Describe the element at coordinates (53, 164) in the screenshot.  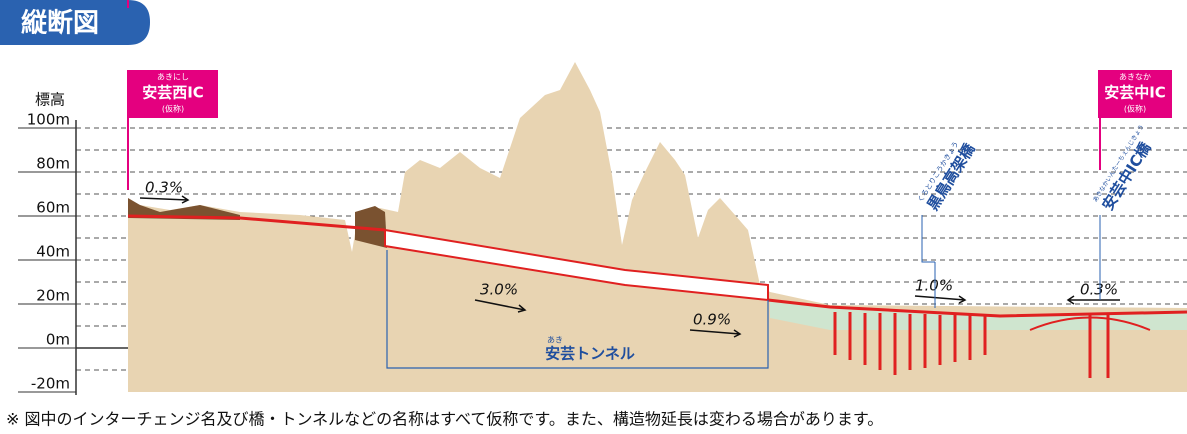
I see `tick-label: 80m` at that location.